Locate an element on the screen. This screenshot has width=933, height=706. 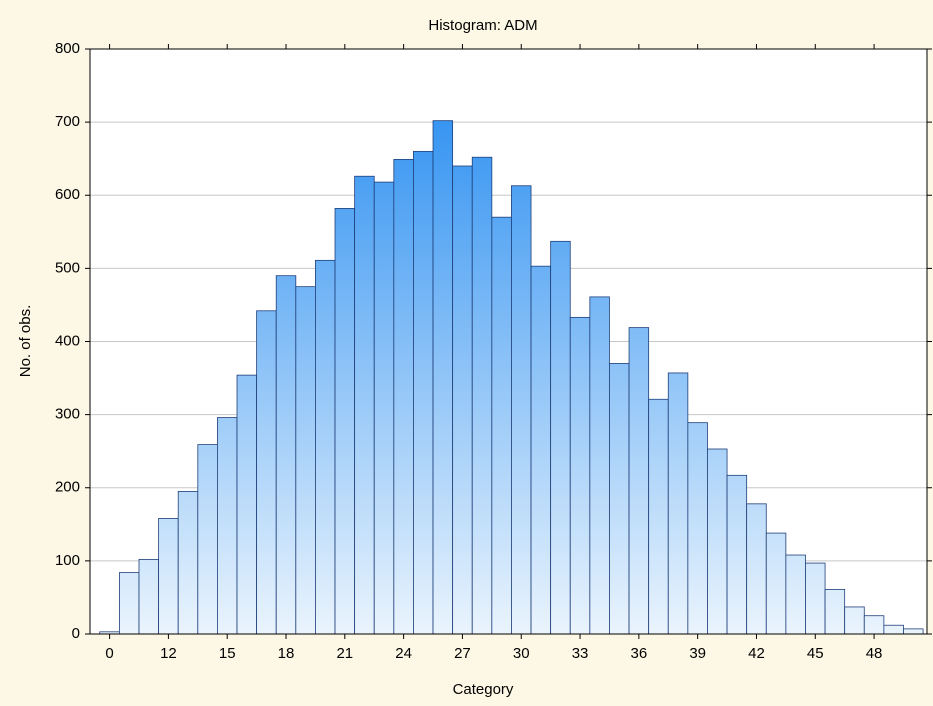
x-tick-label: 21 is located at coordinates (344, 653).